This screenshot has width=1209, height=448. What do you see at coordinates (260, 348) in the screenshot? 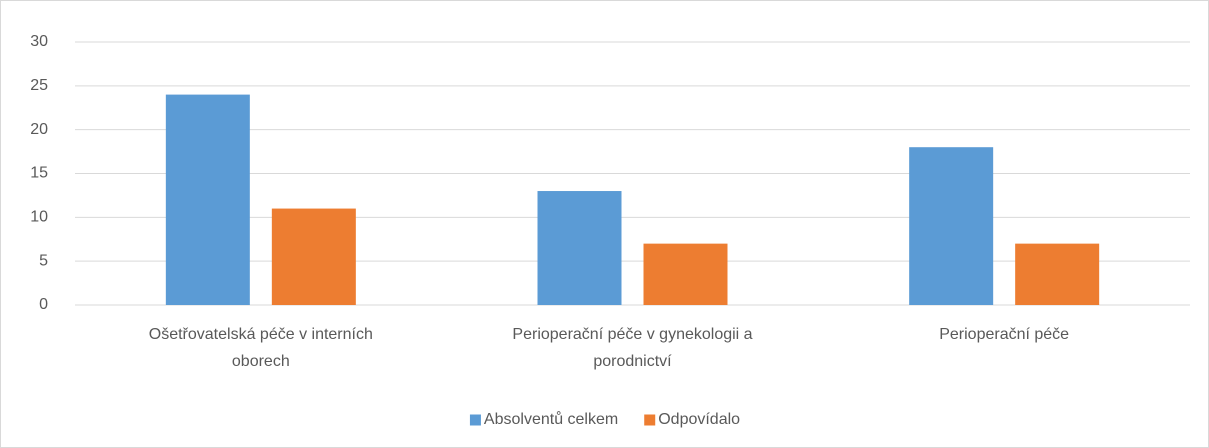
I see `x-tick-label: Ošetřovatelská péče v interních oborech` at bounding box center [260, 348].